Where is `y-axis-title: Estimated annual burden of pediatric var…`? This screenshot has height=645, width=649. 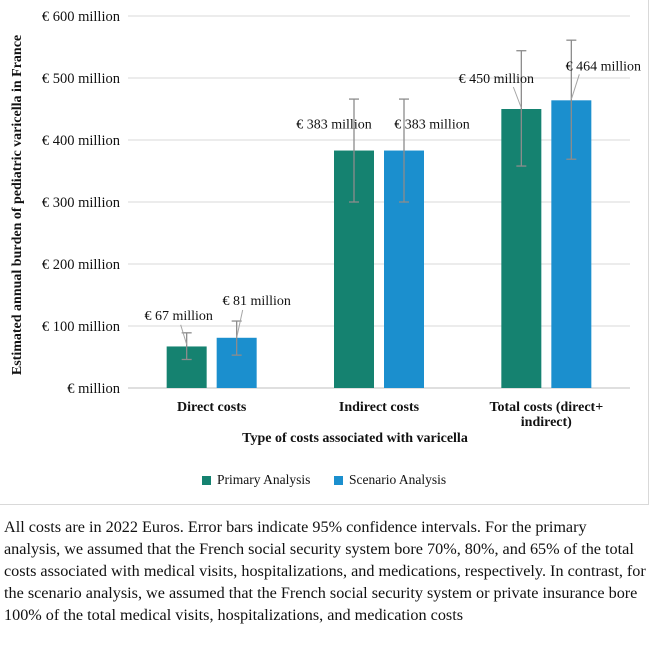 y-axis-title: Estimated annual burden of pediatric var… is located at coordinates (17, 205).